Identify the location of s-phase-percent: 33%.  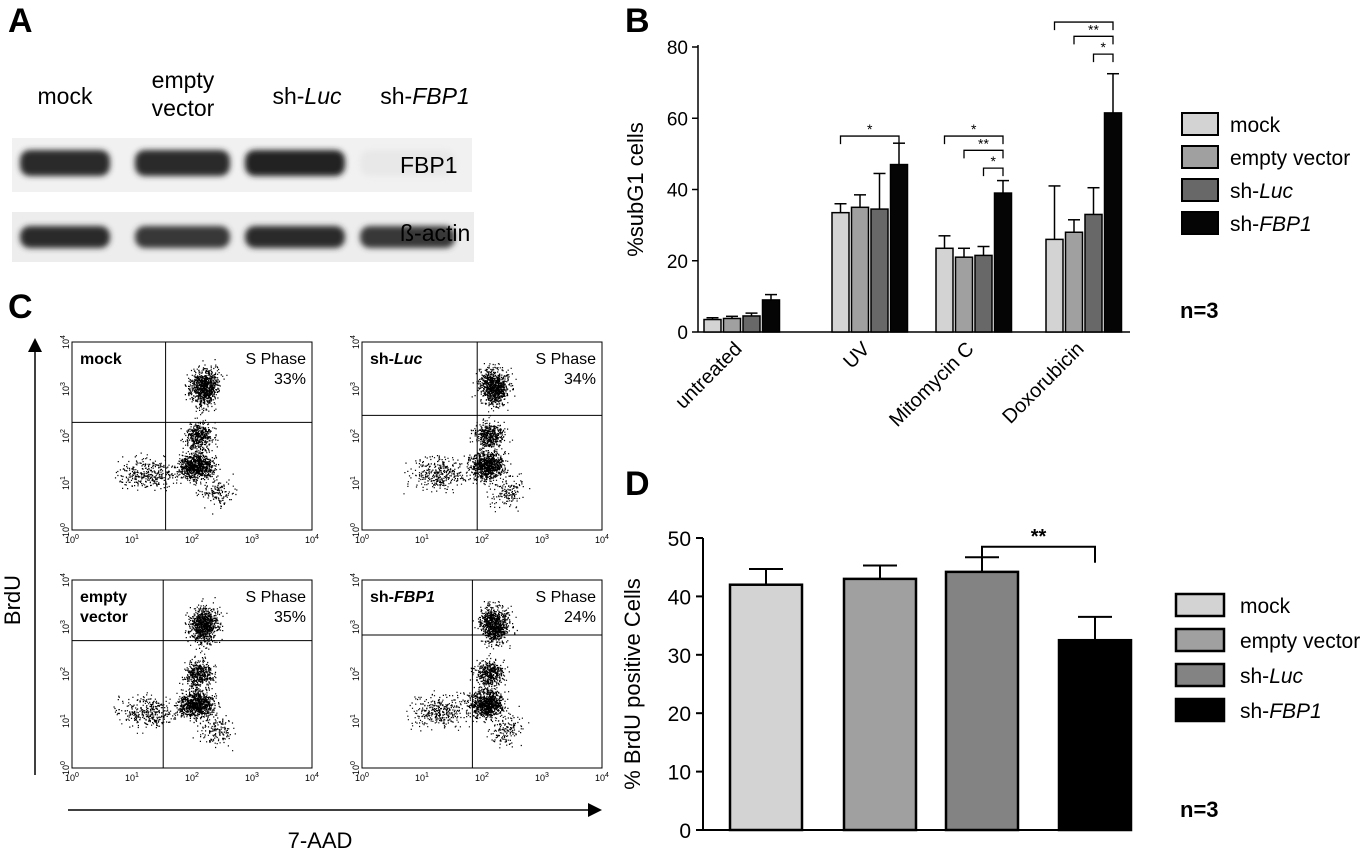
(290, 379).